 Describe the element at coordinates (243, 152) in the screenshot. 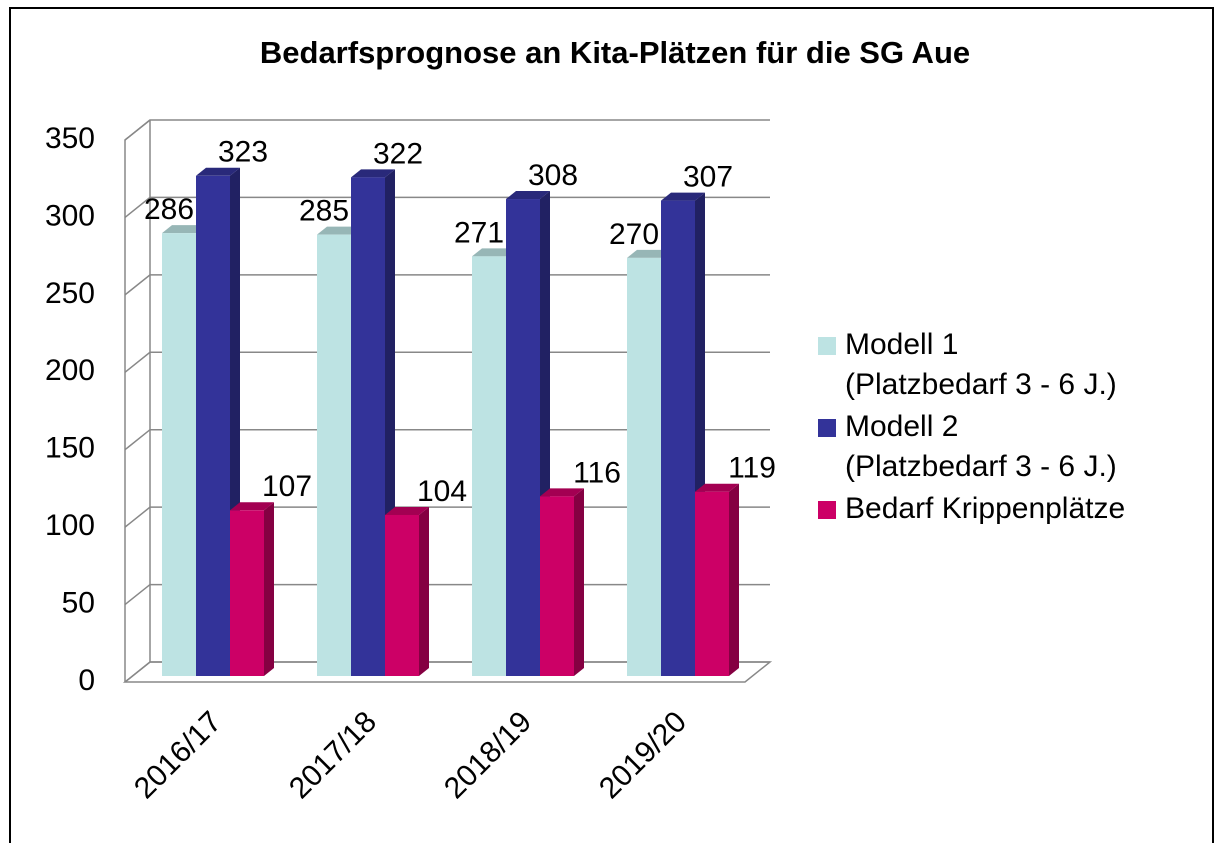

I see `value-label: 323` at that location.